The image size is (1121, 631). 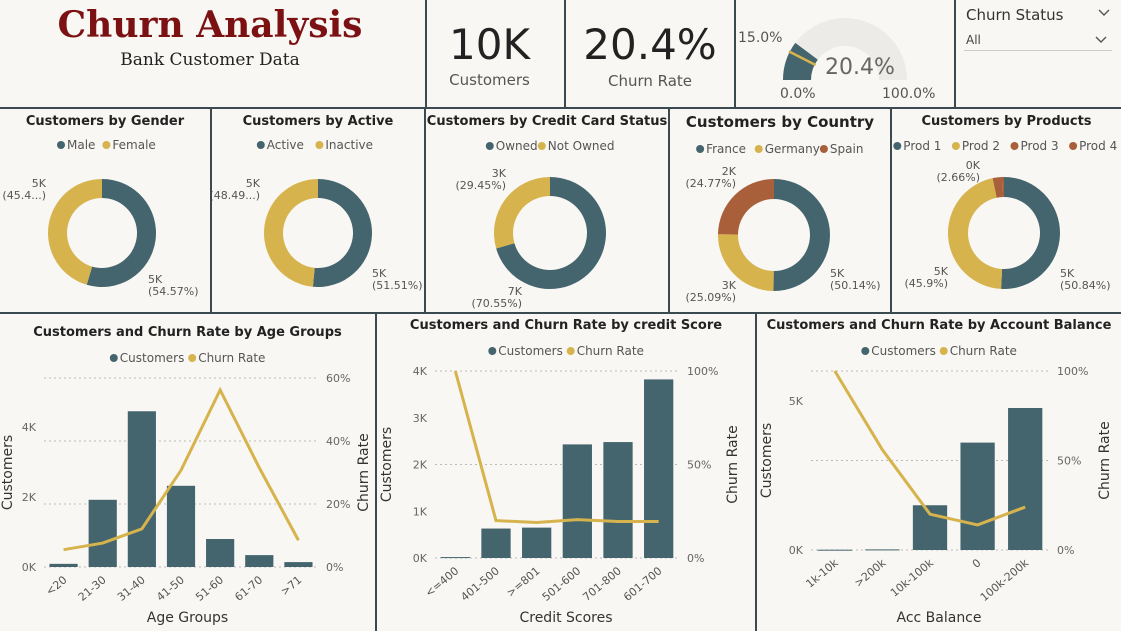 I want to click on kpi-churn-card: 20.4% Churn Rate, so click(x=650, y=53).